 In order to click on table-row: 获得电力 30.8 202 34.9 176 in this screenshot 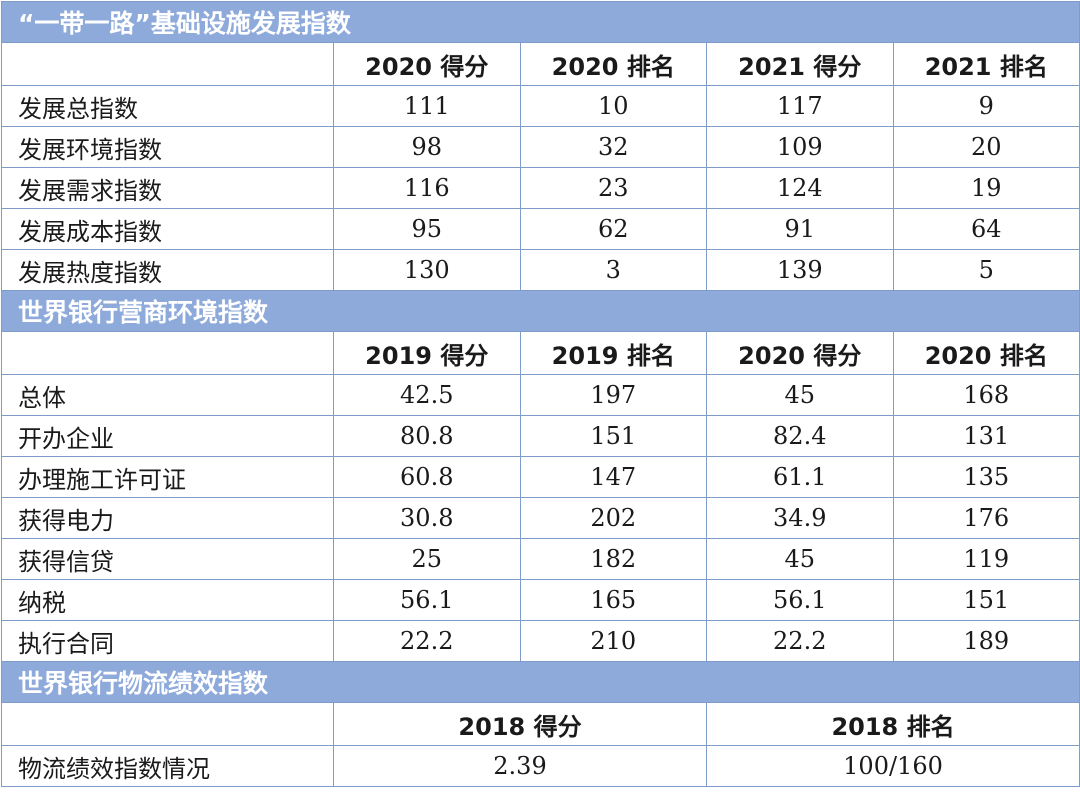, I will do `click(540, 518)`.